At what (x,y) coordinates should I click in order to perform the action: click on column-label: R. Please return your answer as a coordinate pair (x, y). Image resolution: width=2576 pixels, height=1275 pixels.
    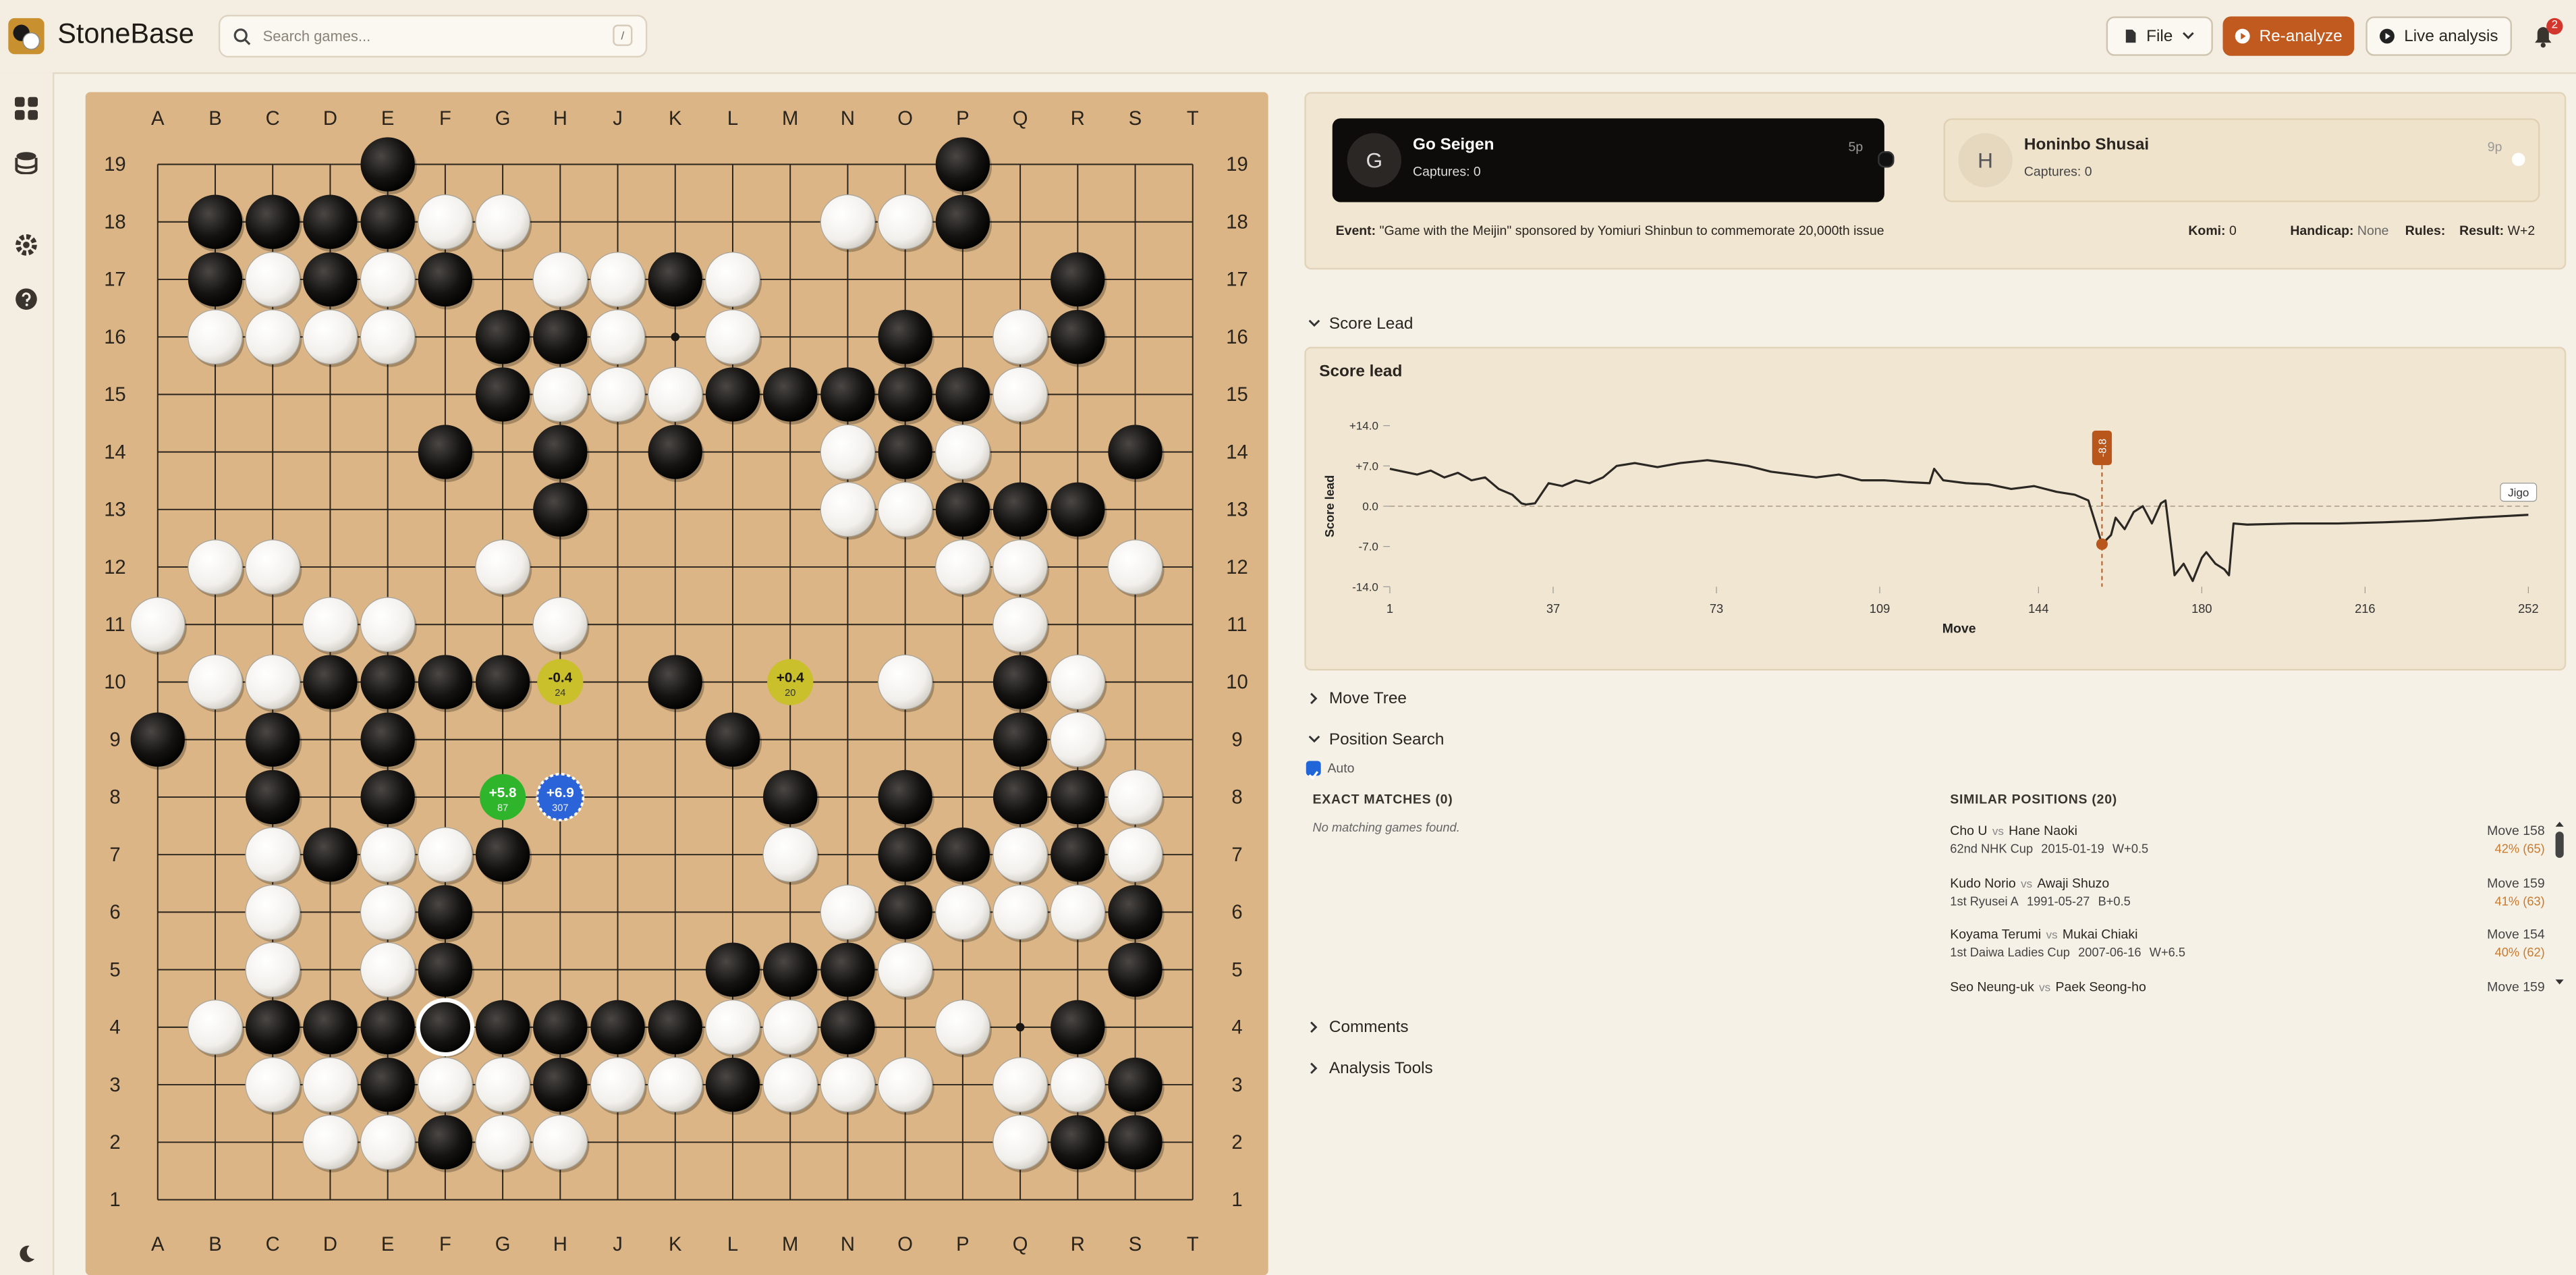
    Looking at the image, I should click on (1078, 119).